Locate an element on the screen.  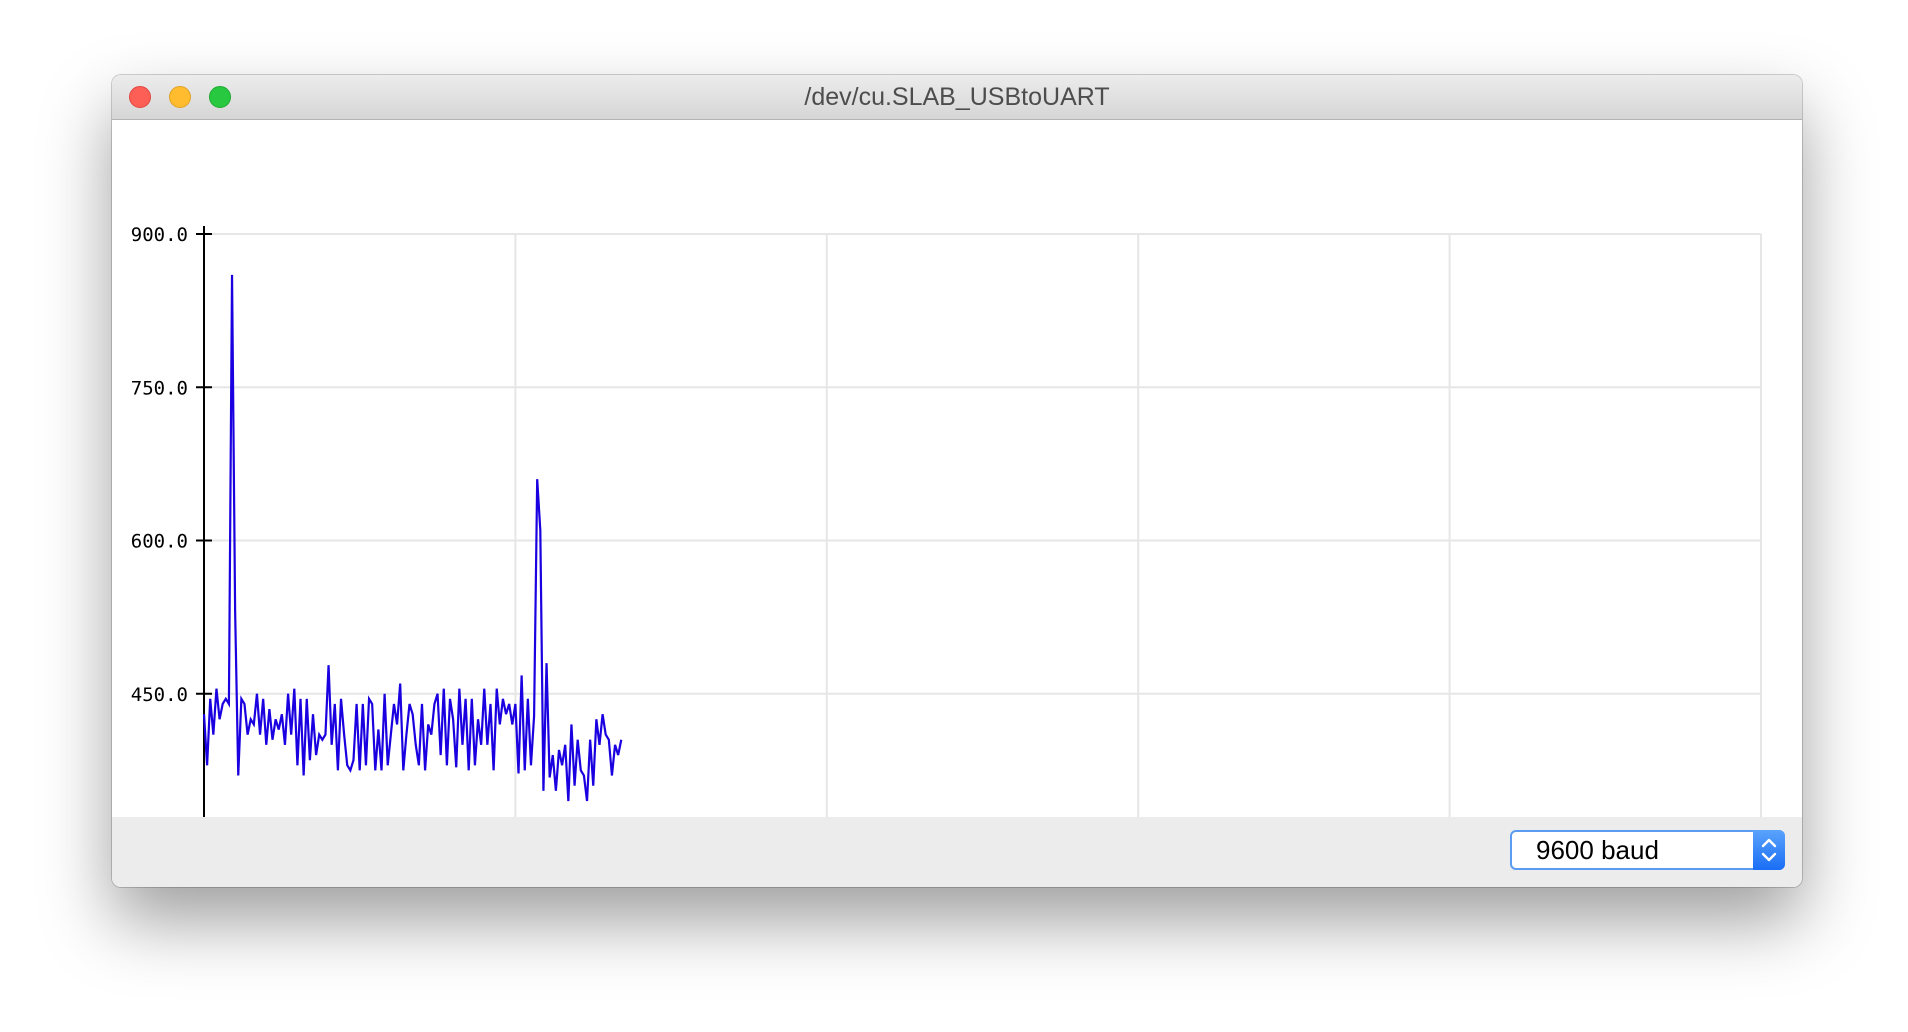
baud-rate-value: 9600 baud is located at coordinates (1597, 850).